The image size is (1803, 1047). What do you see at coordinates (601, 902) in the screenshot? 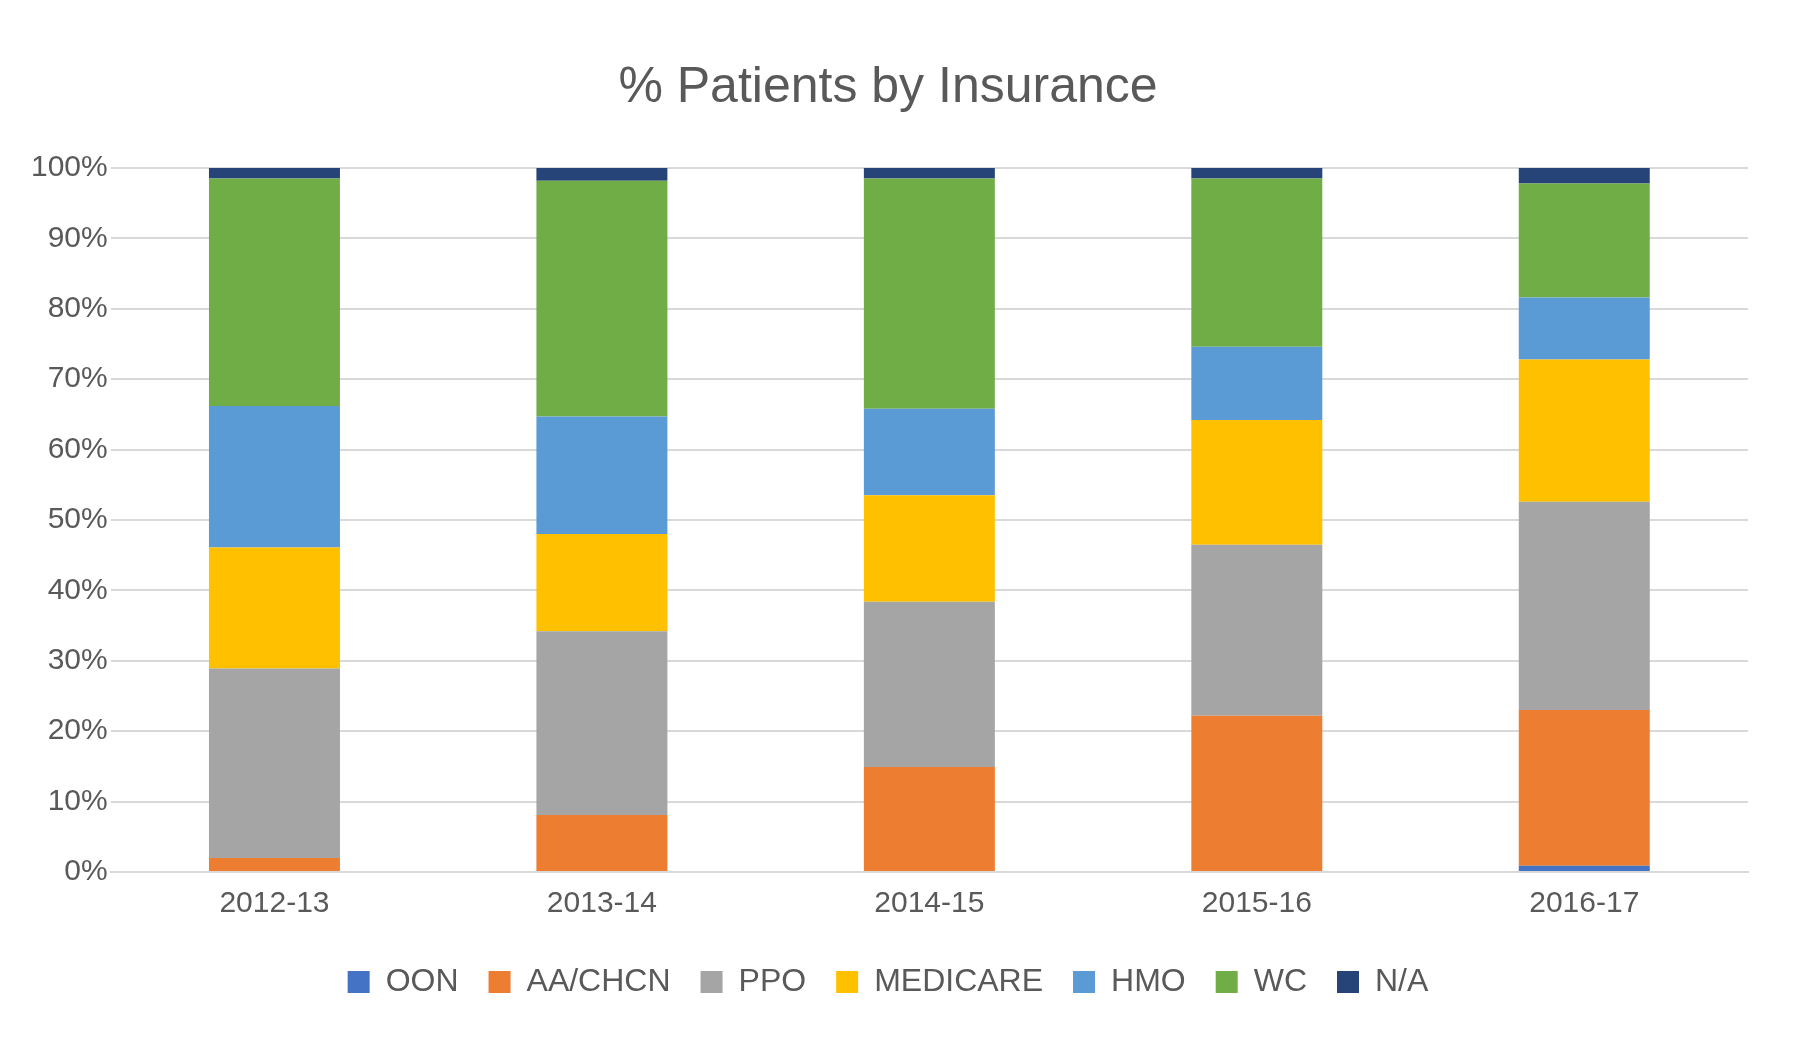
I see `x-tick-label: 2013-14` at bounding box center [601, 902].